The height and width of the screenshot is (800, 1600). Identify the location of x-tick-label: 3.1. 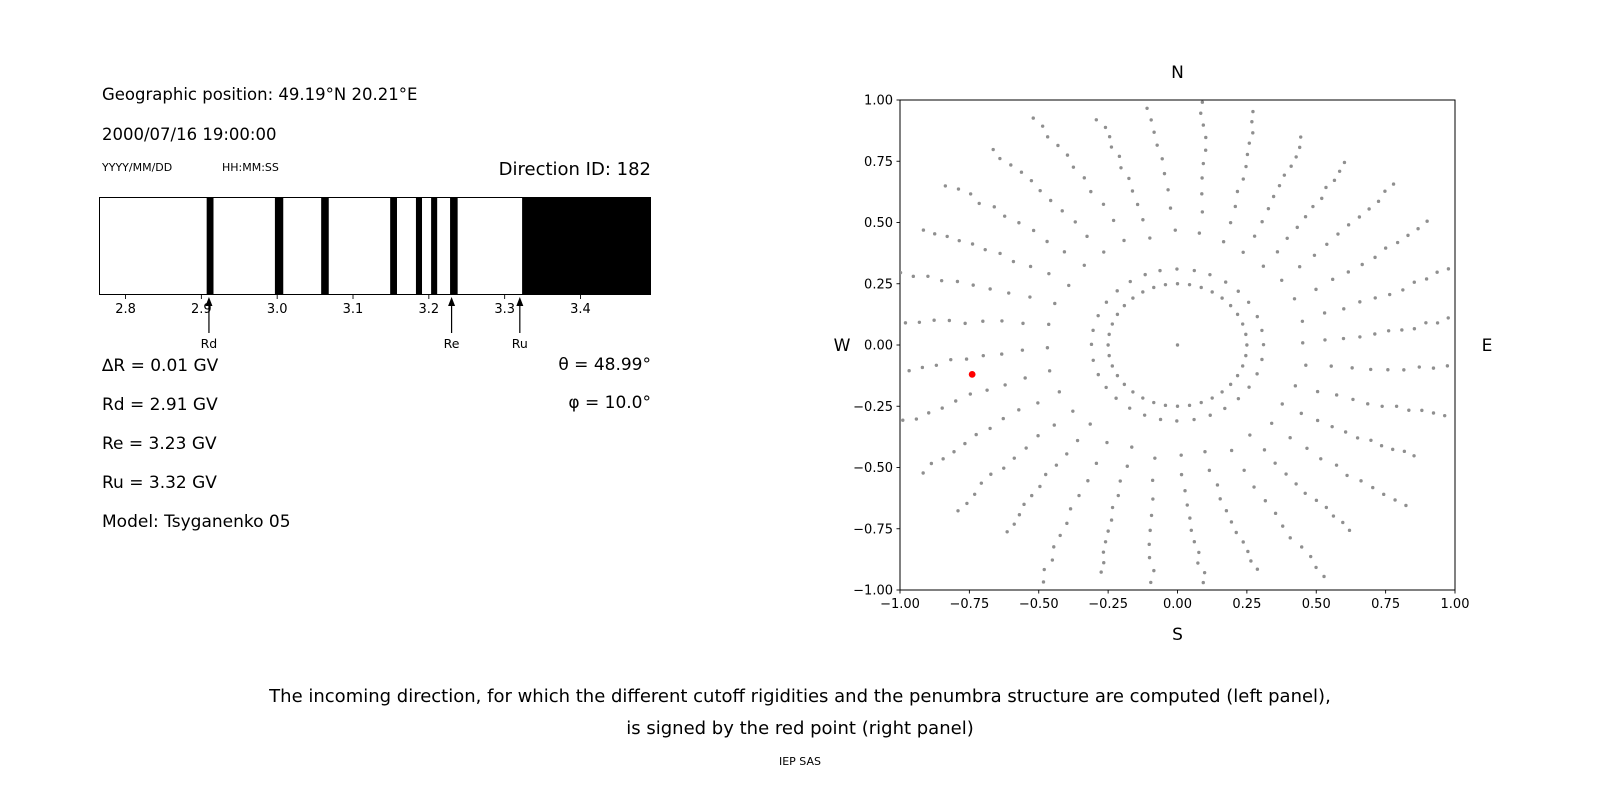
(353, 309).